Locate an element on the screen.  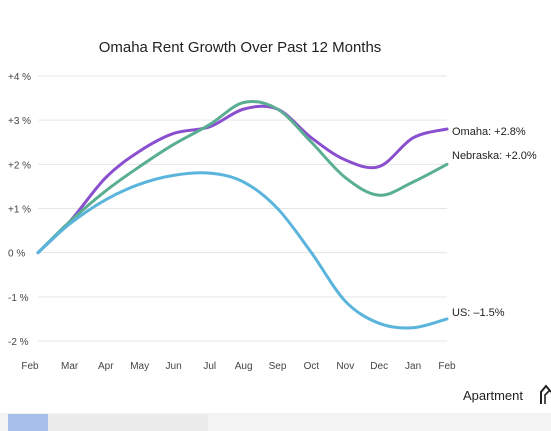
bottom-thumbnail is located at coordinates (28, 422).